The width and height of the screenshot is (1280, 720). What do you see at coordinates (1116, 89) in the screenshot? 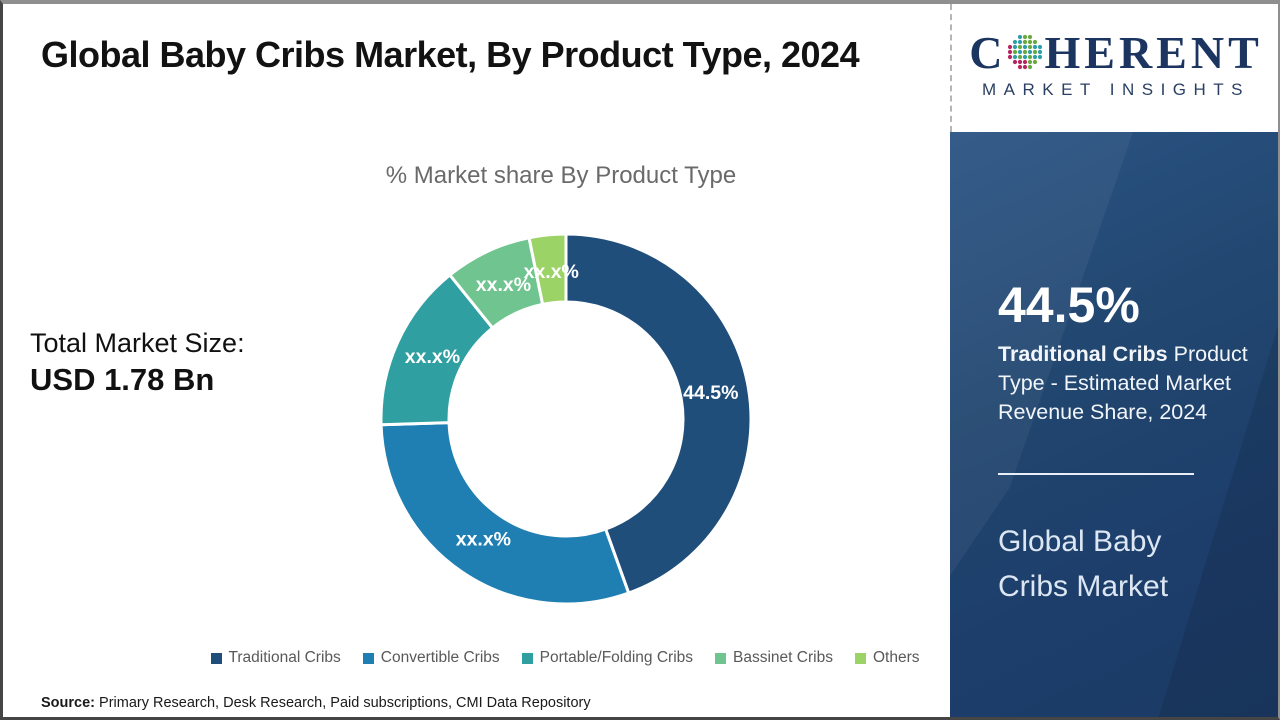
I see `brand-subtitle: MARKET INSIGHTS` at bounding box center [1116, 89].